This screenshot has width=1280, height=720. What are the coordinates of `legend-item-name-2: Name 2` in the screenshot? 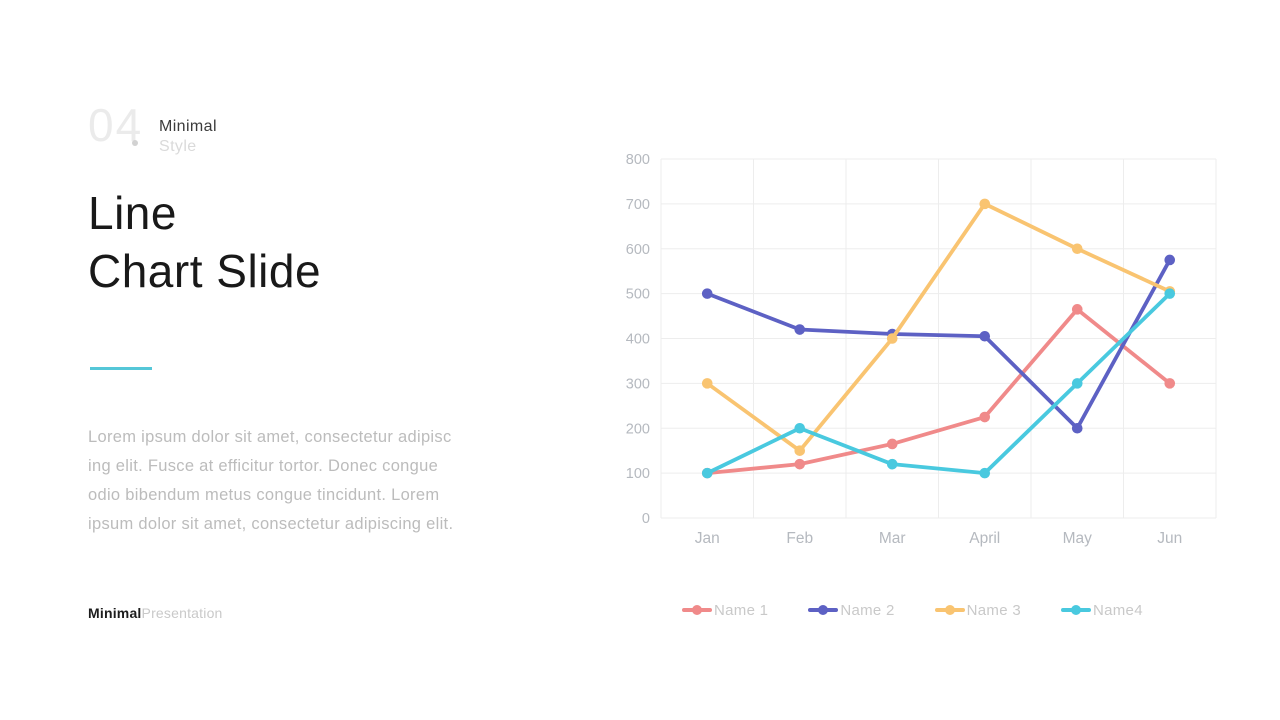 It's located at (851, 610).